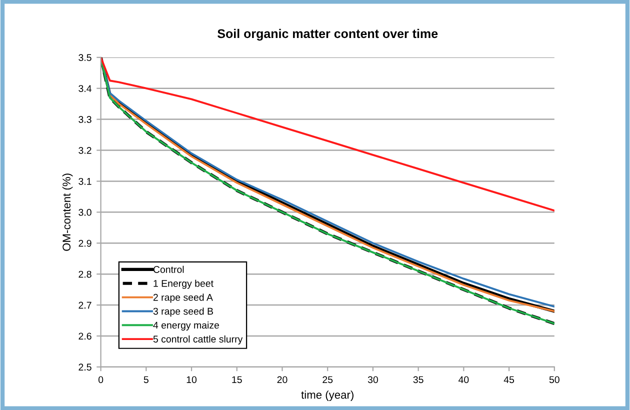 The height and width of the screenshot is (410, 630). Describe the element at coordinates (418, 380) in the screenshot. I see `x-tick-label: 35` at that location.